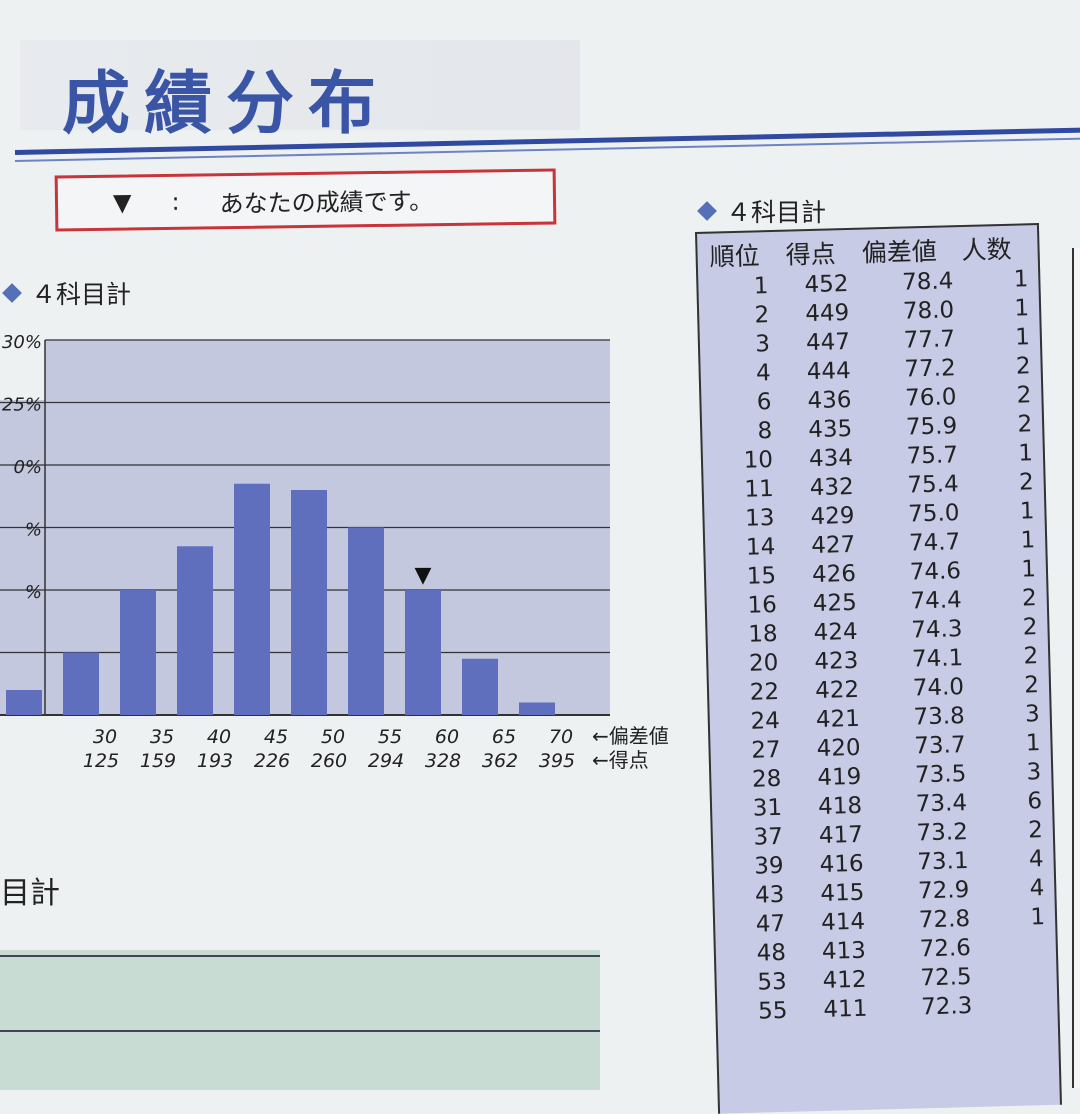 This screenshot has width=1080, height=1114. I want to click on x-label-deviation: 60, so click(447, 737).